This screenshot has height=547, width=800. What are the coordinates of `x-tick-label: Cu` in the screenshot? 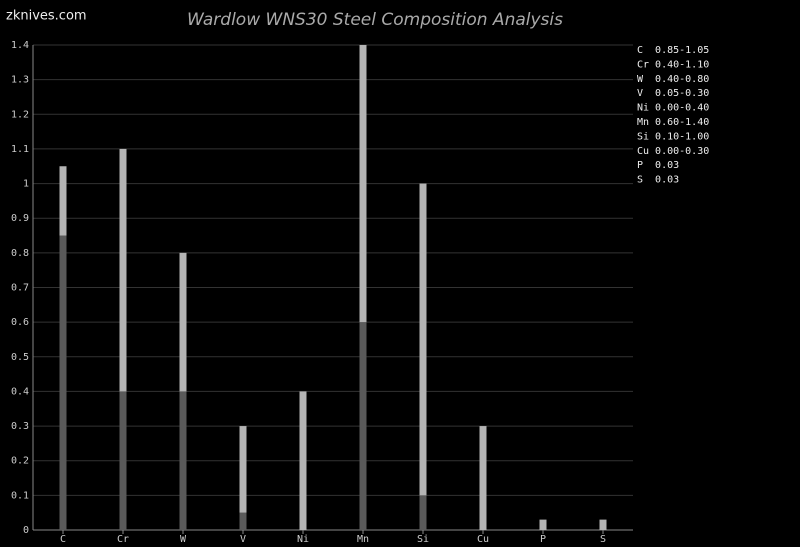 It's located at (483, 539).